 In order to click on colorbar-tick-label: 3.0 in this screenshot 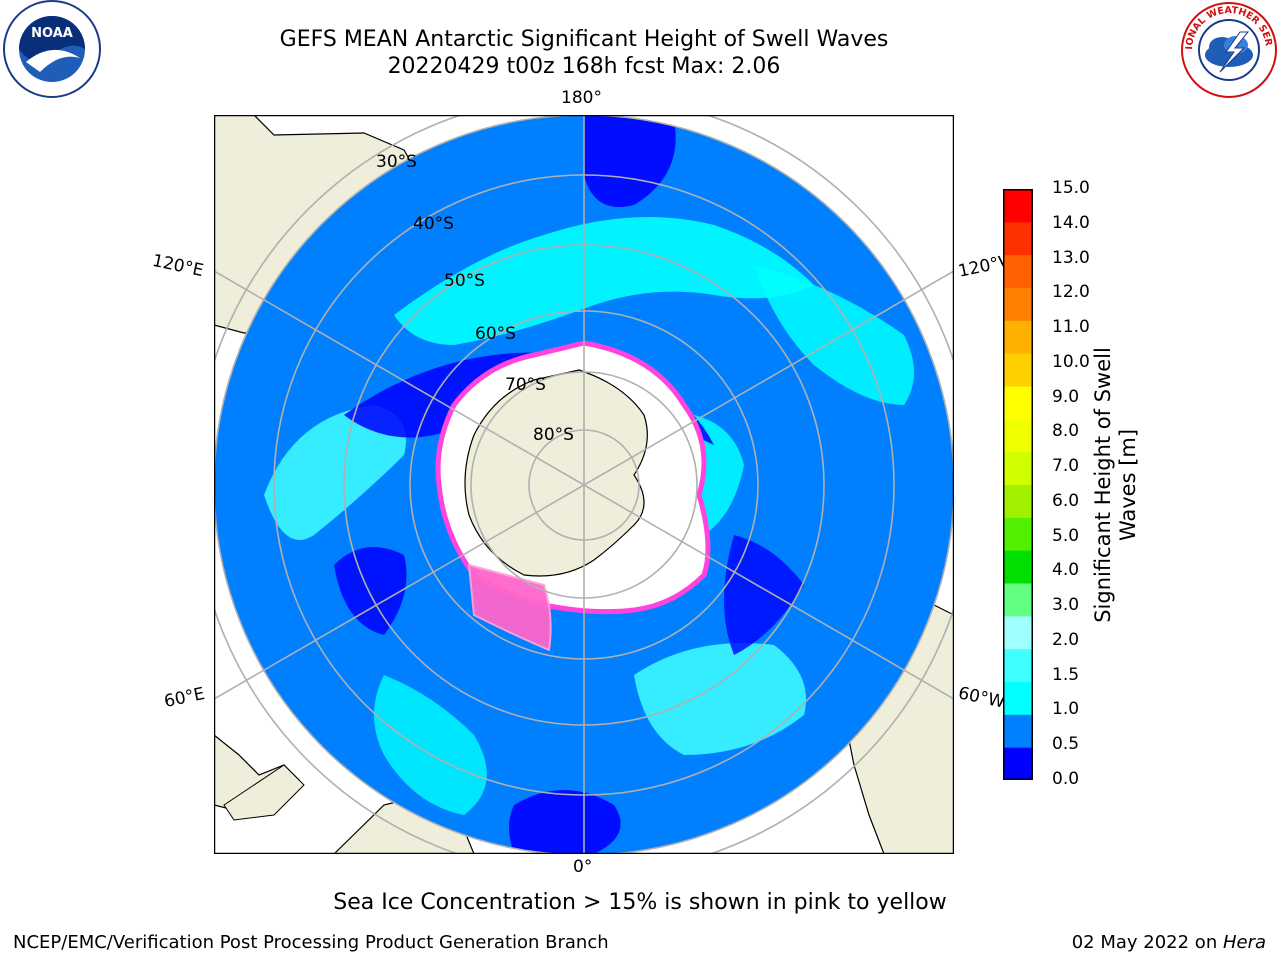, I will do `click(1066, 605)`.